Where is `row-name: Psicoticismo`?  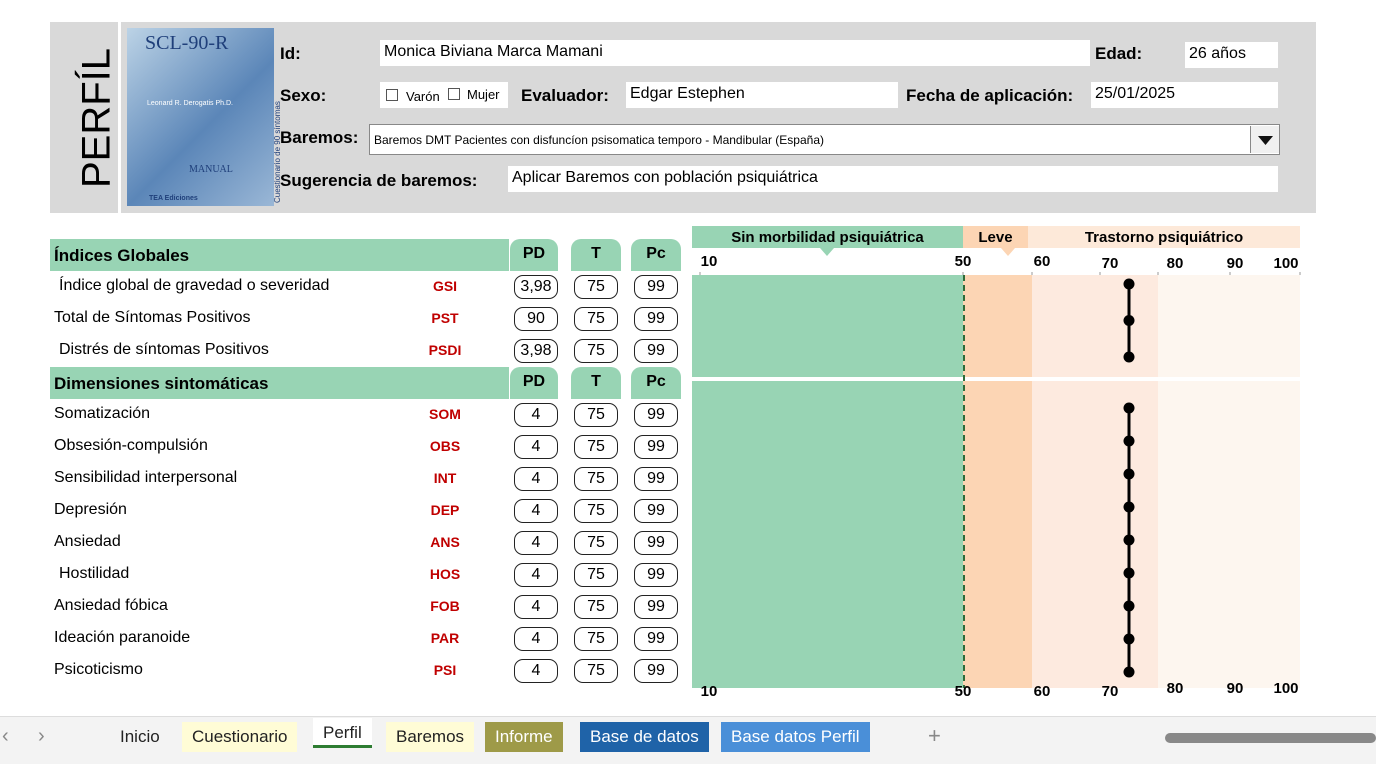
row-name: Psicoticismo is located at coordinates (98, 669).